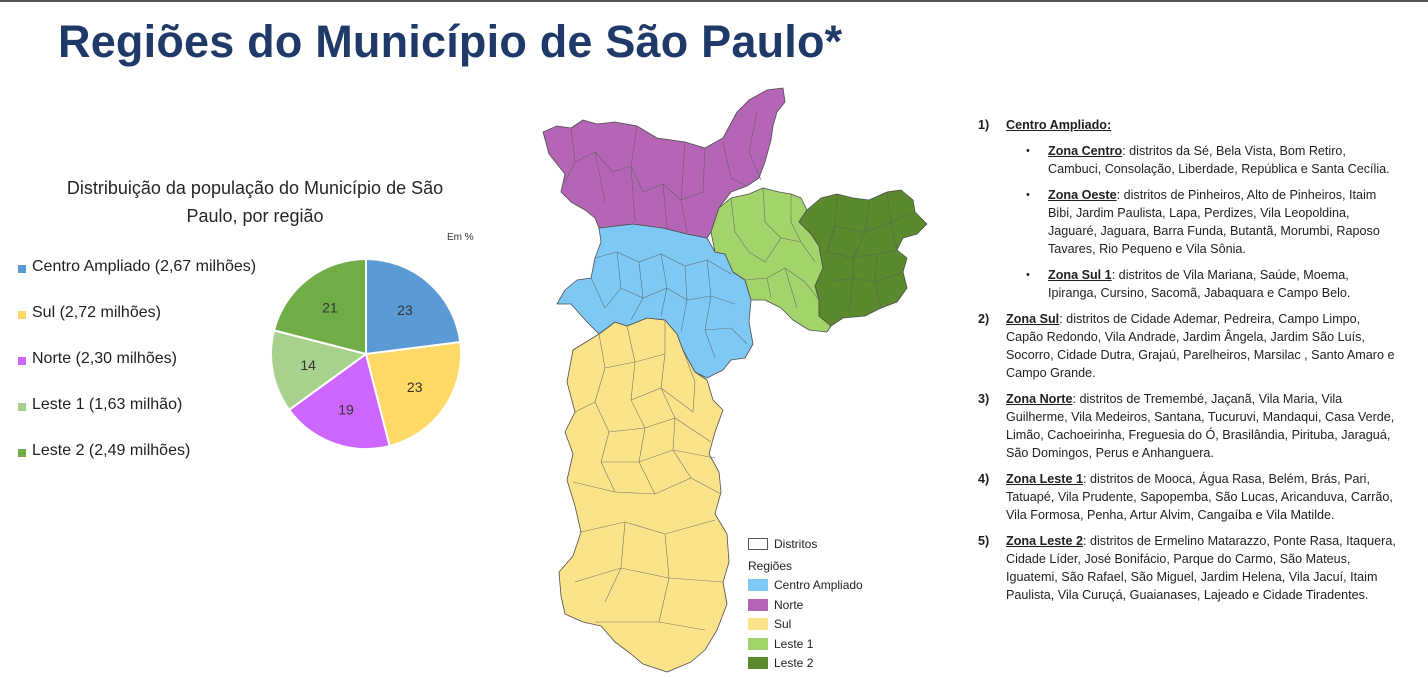 The height and width of the screenshot is (677, 1428). I want to click on map-legend-label: Sul, so click(783, 624).